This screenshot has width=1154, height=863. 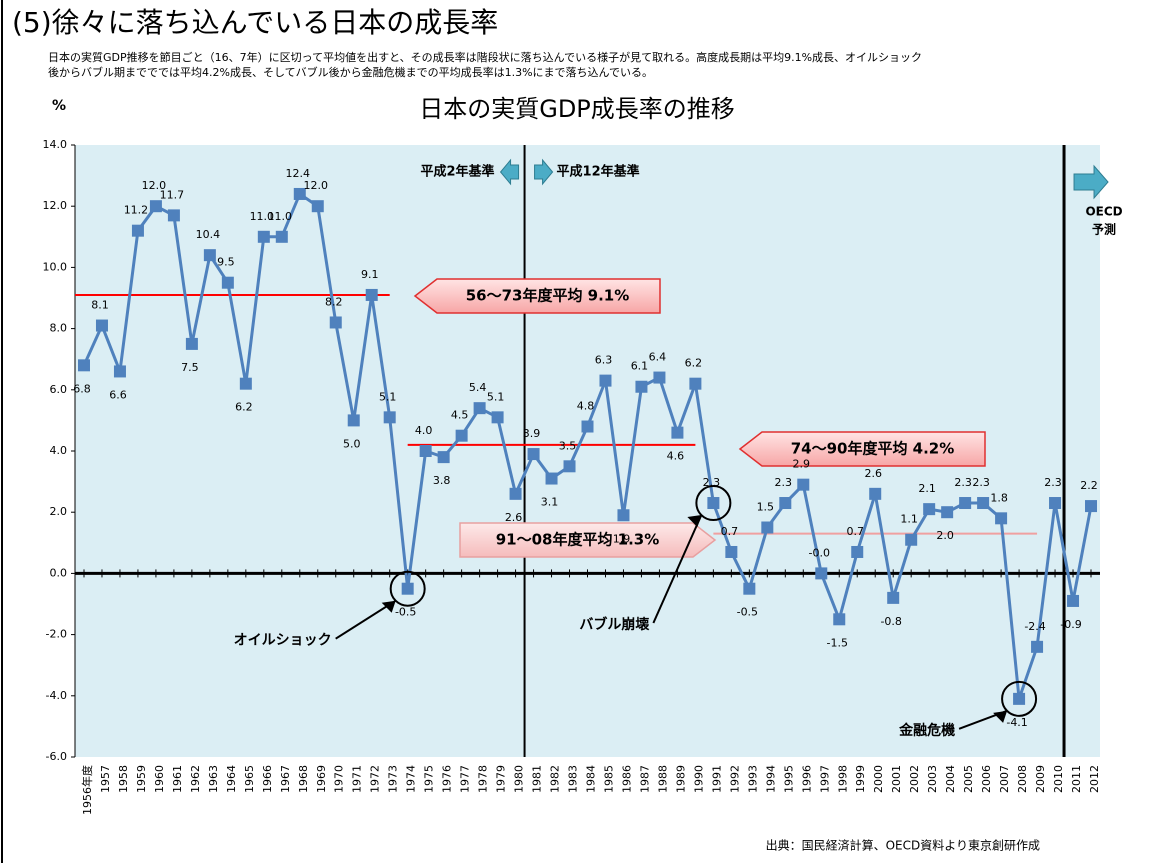 What do you see at coordinates (429, 779) in the screenshot?
I see `x-tick-label: 1975` at bounding box center [429, 779].